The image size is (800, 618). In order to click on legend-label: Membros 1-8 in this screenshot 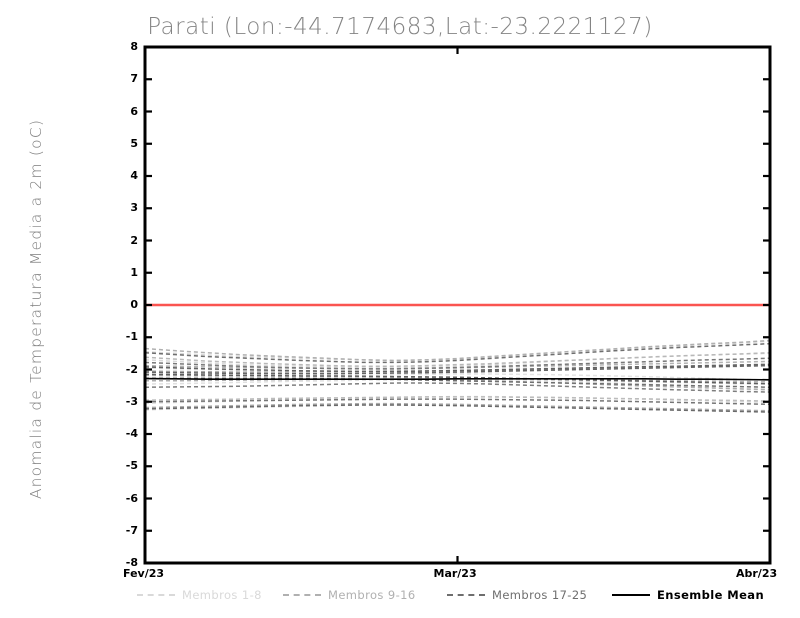, I will do `click(222, 595)`.